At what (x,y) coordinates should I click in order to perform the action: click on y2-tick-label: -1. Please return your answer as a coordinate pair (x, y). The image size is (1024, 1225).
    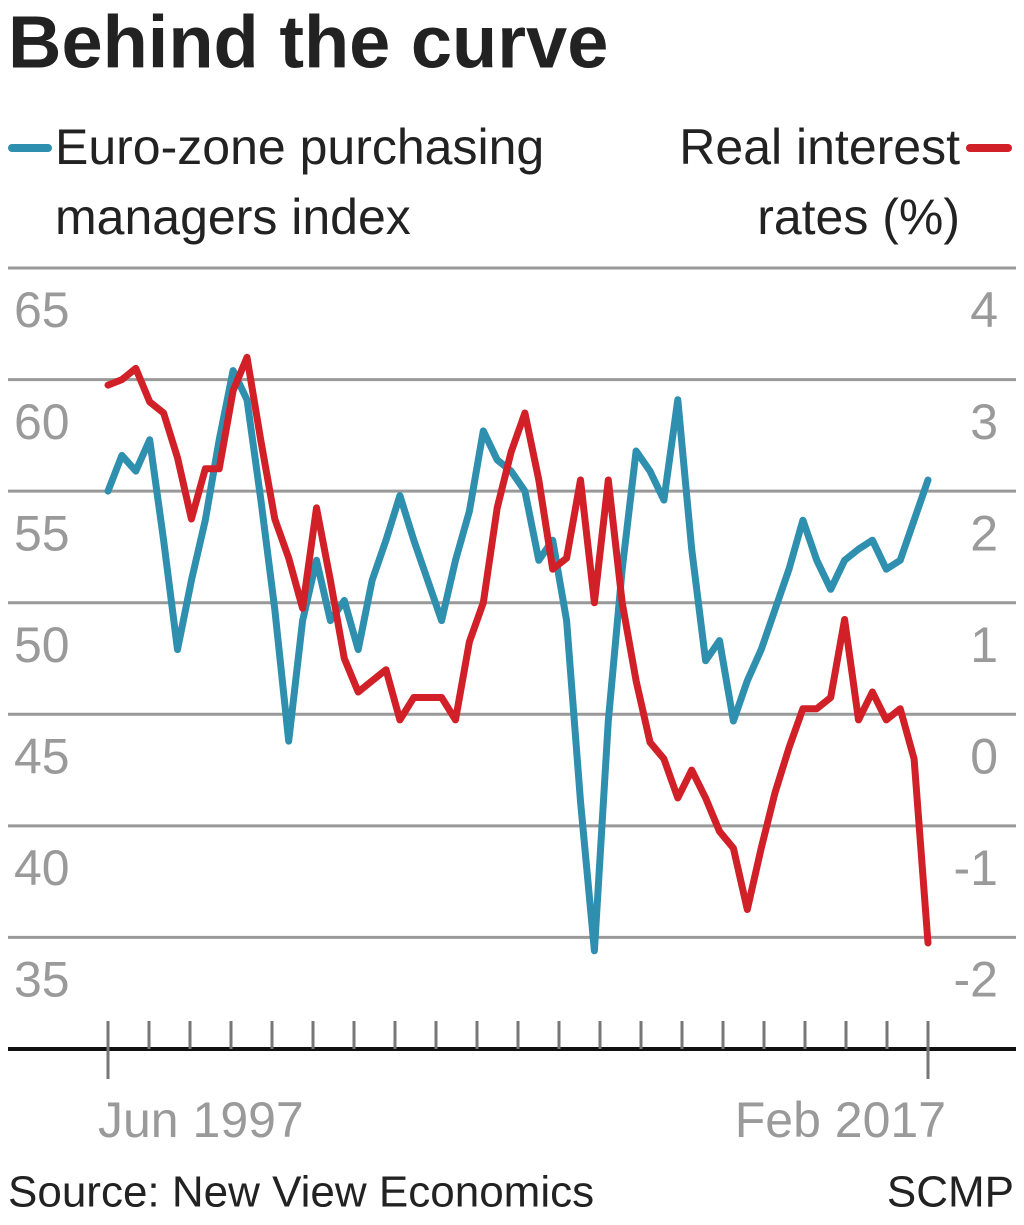
    Looking at the image, I should click on (976, 868).